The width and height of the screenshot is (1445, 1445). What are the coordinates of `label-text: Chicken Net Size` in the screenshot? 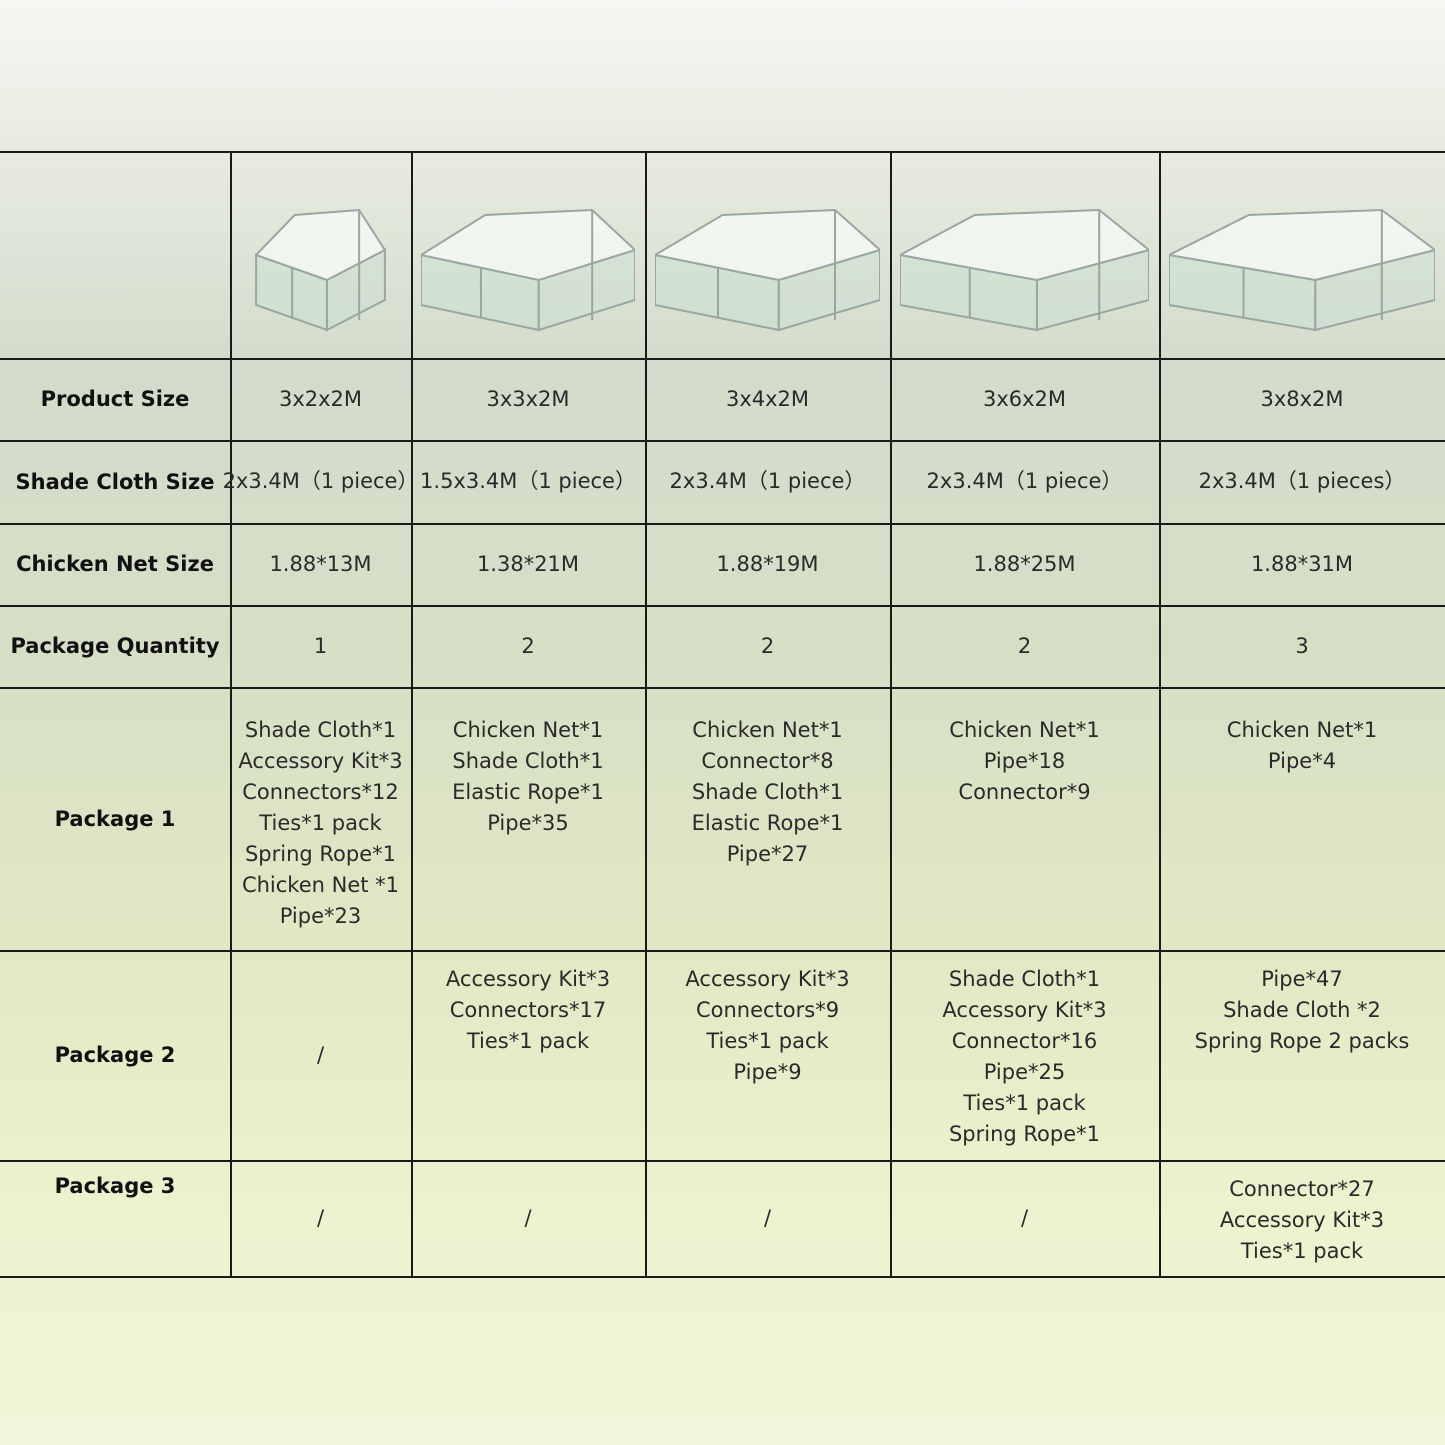 It's located at (115, 564).